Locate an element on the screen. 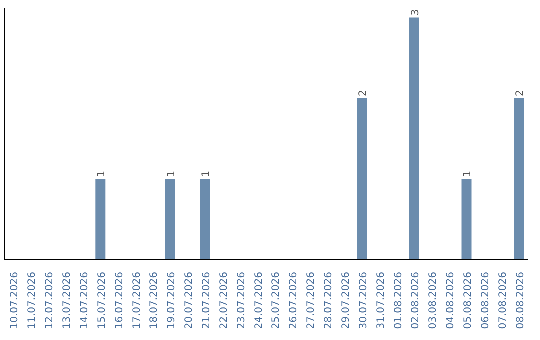 This screenshot has width=540, height=340. x-tick-label: 25.07.2026 is located at coordinates (276, 301).